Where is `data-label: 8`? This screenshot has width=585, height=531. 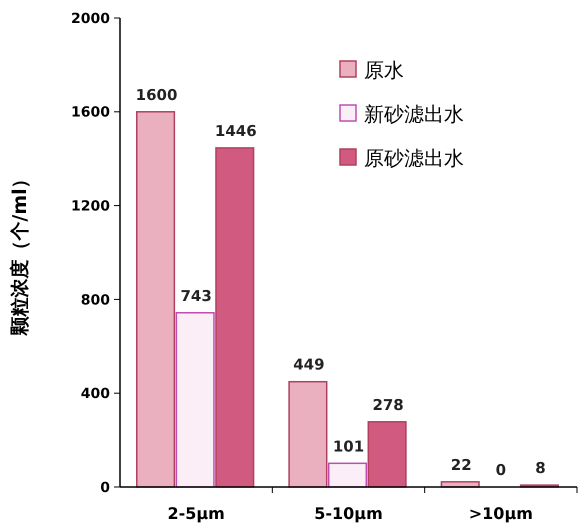
data-label: 8 is located at coordinates (540, 468).